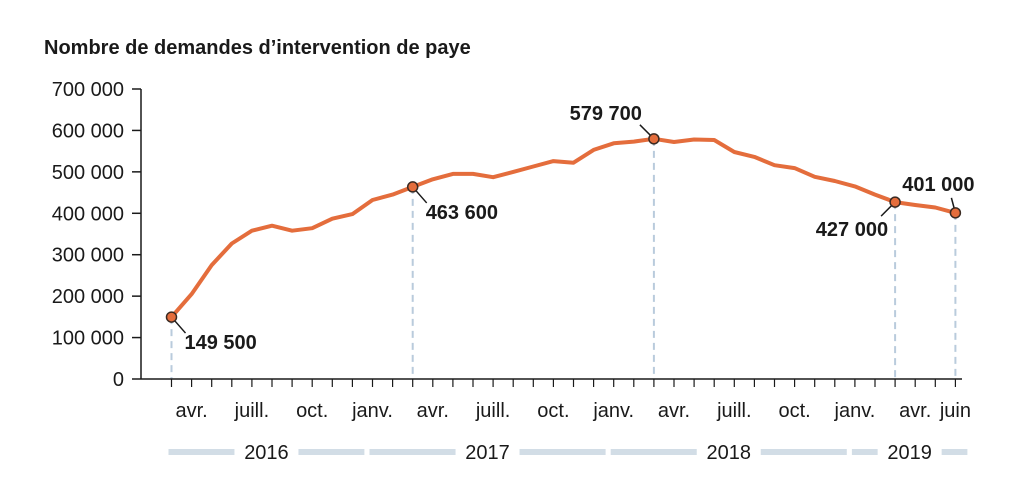 The width and height of the screenshot is (1024, 493). Describe the element at coordinates (909, 453) in the screenshot. I see `year-label: 2019` at that location.